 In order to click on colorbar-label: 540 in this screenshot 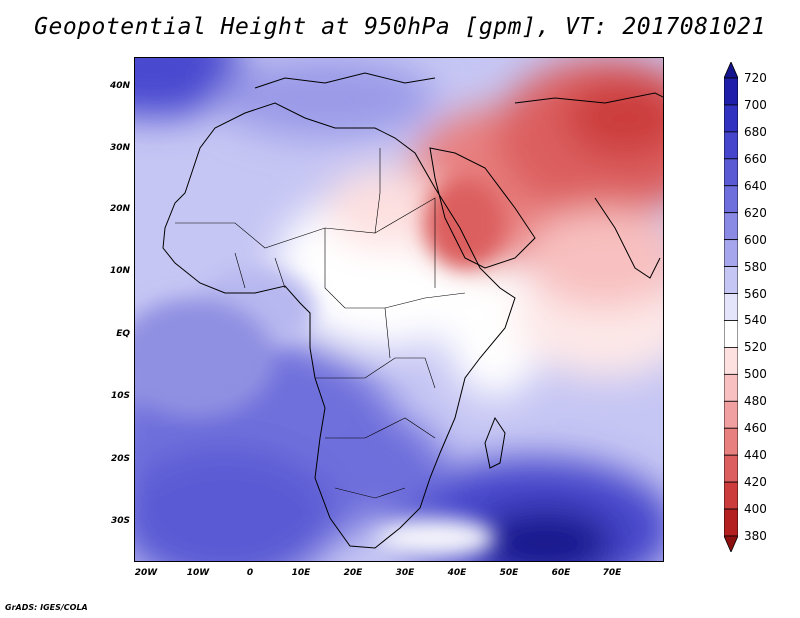, I will do `click(755, 320)`.